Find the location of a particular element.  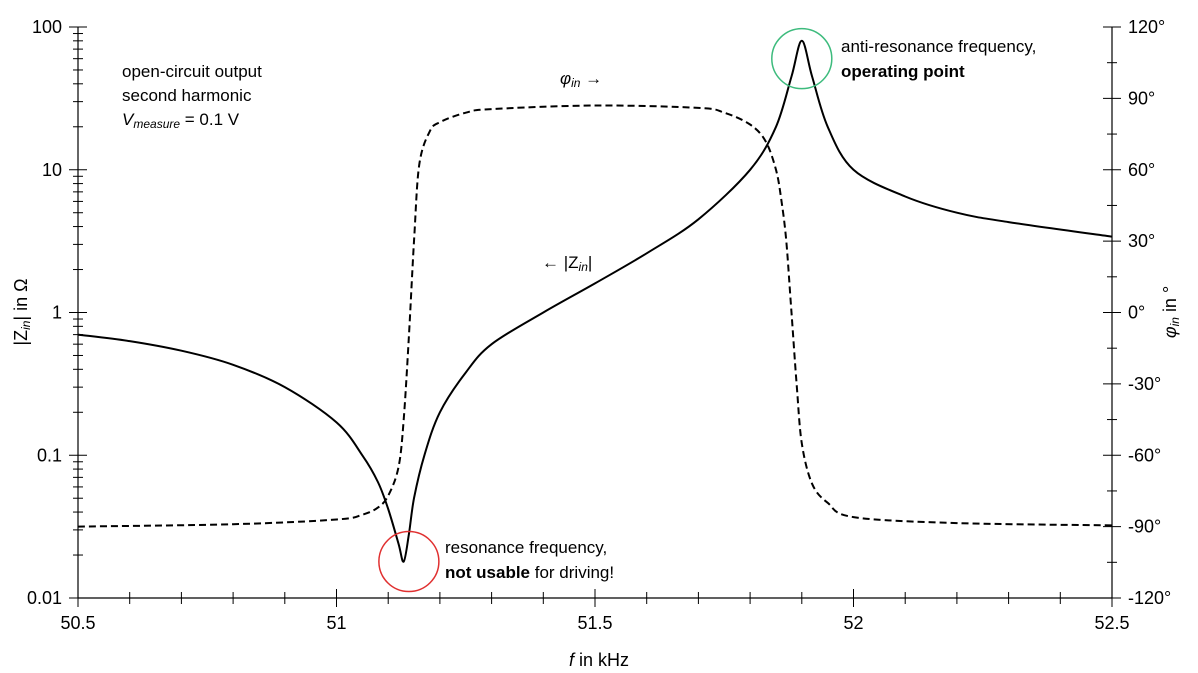

z-series-label: ← |Zin| is located at coordinates (567, 263).